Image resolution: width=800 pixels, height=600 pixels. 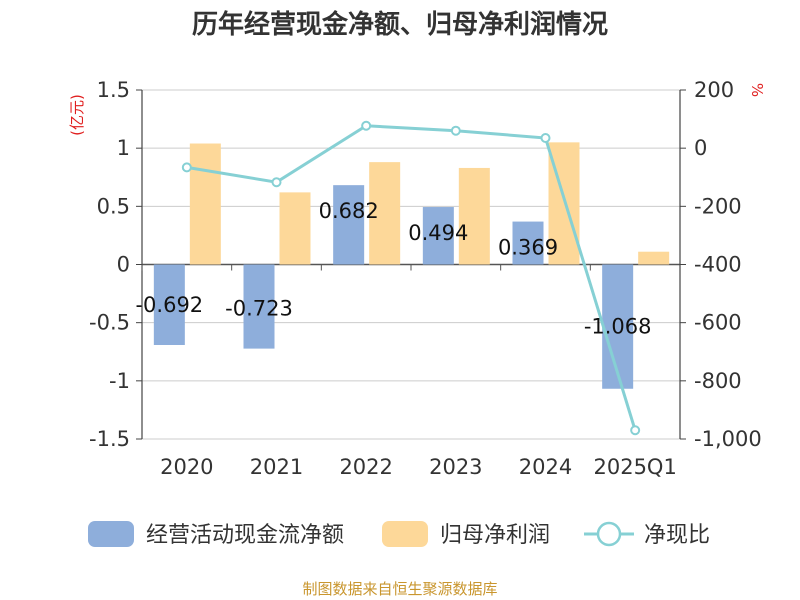 What do you see at coordinates (718, 206) in the screenshot?
I see `right-axis-tick-label: -200` at bounding box center [718, 206].